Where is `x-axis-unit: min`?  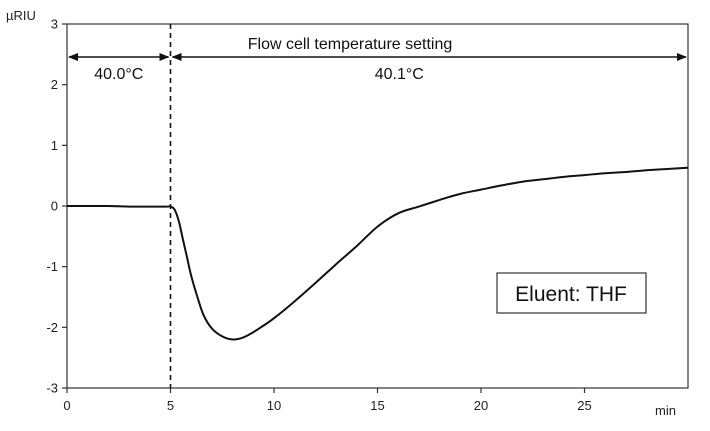
x-axis-unit: min is located at coordinates (665, 410).